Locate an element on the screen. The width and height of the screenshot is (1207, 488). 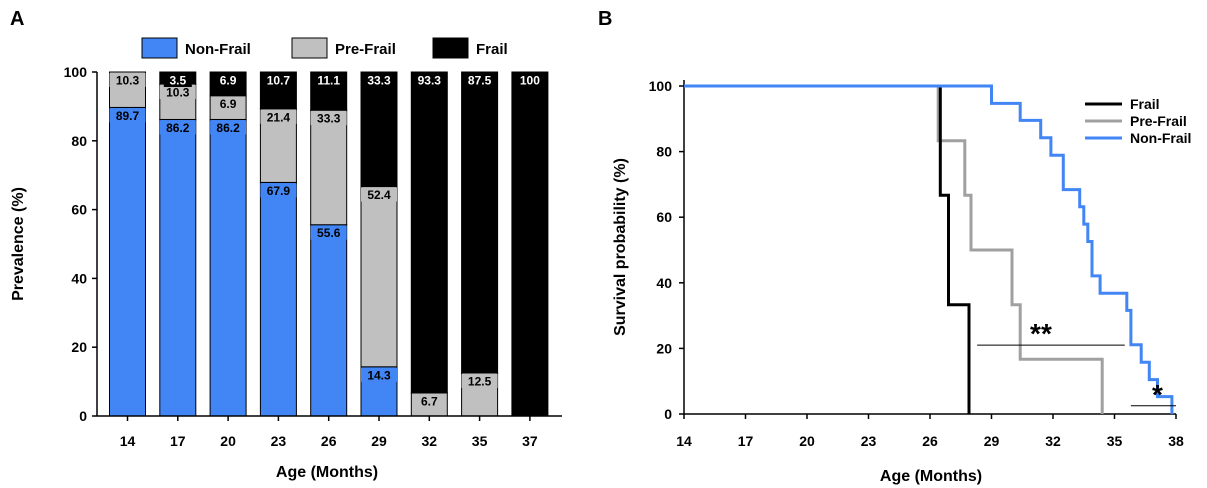
data-label: 14.3 is located at coordinates (379, 375).